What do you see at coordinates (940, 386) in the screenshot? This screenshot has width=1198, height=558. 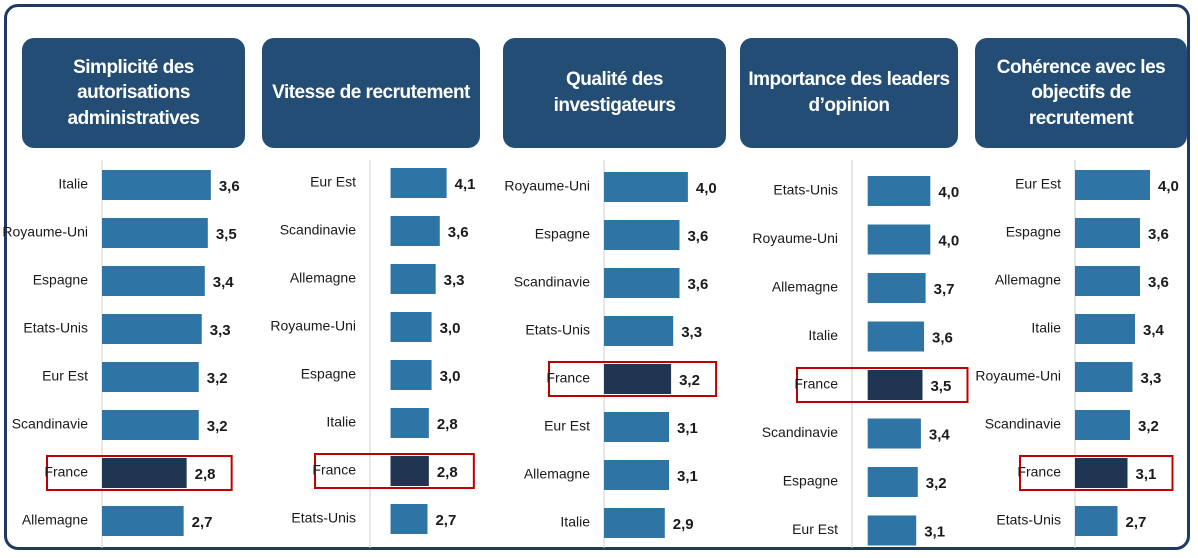 I see `value-label: 3,5` at bounding box center [940, 386].